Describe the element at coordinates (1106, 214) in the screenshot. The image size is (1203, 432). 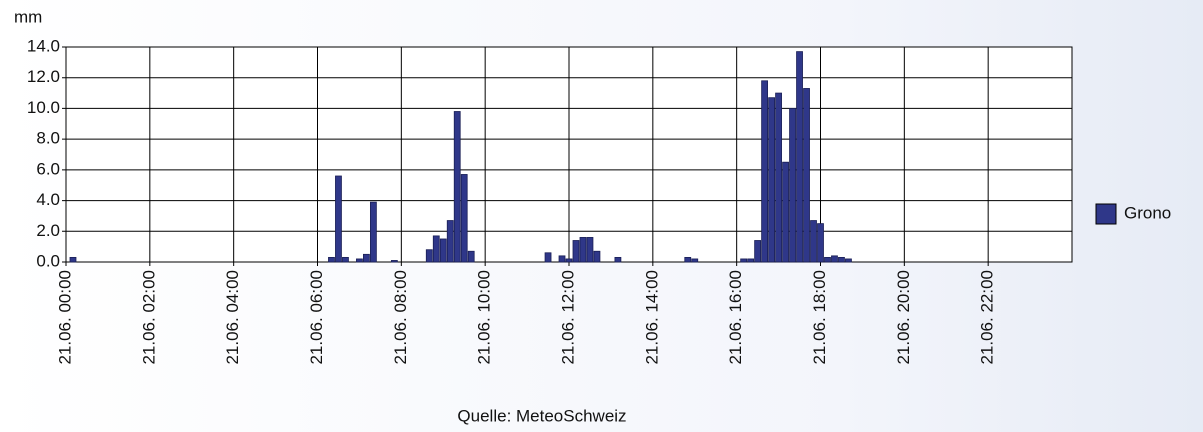
I see `legend-swatch` at that location.